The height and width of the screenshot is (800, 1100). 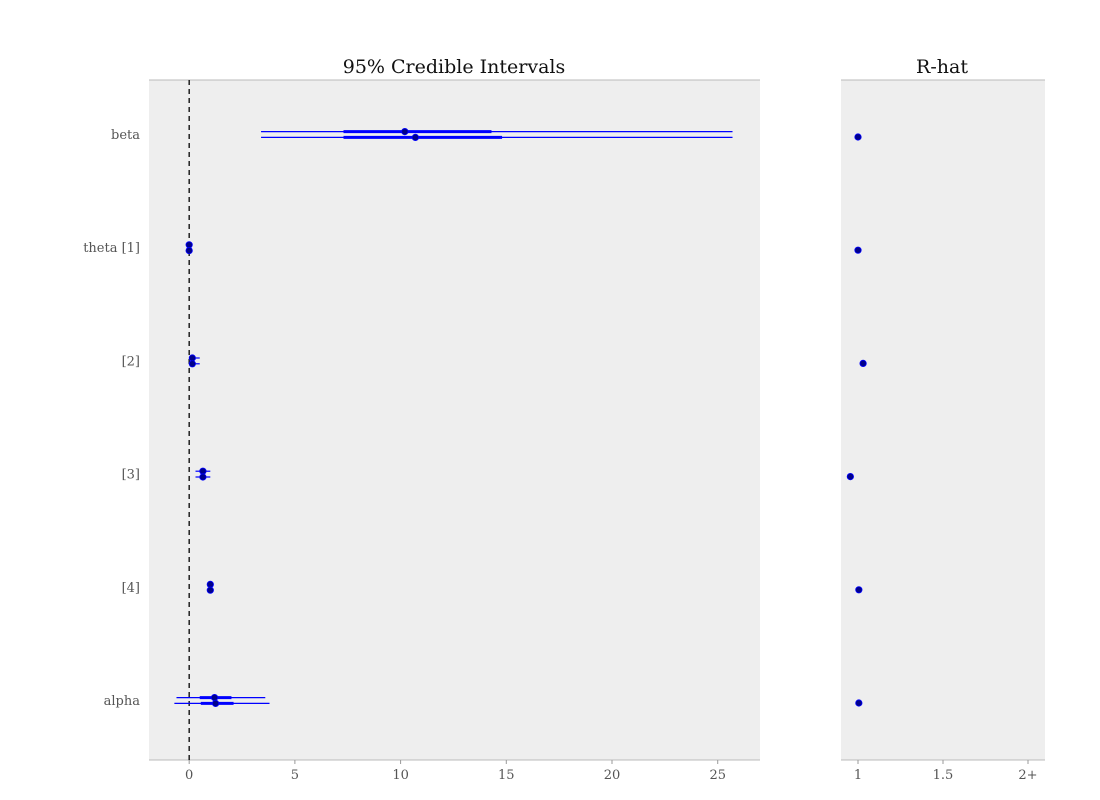 I want to click on ci-x-tick-label: 20, so click(x=612, y=775).